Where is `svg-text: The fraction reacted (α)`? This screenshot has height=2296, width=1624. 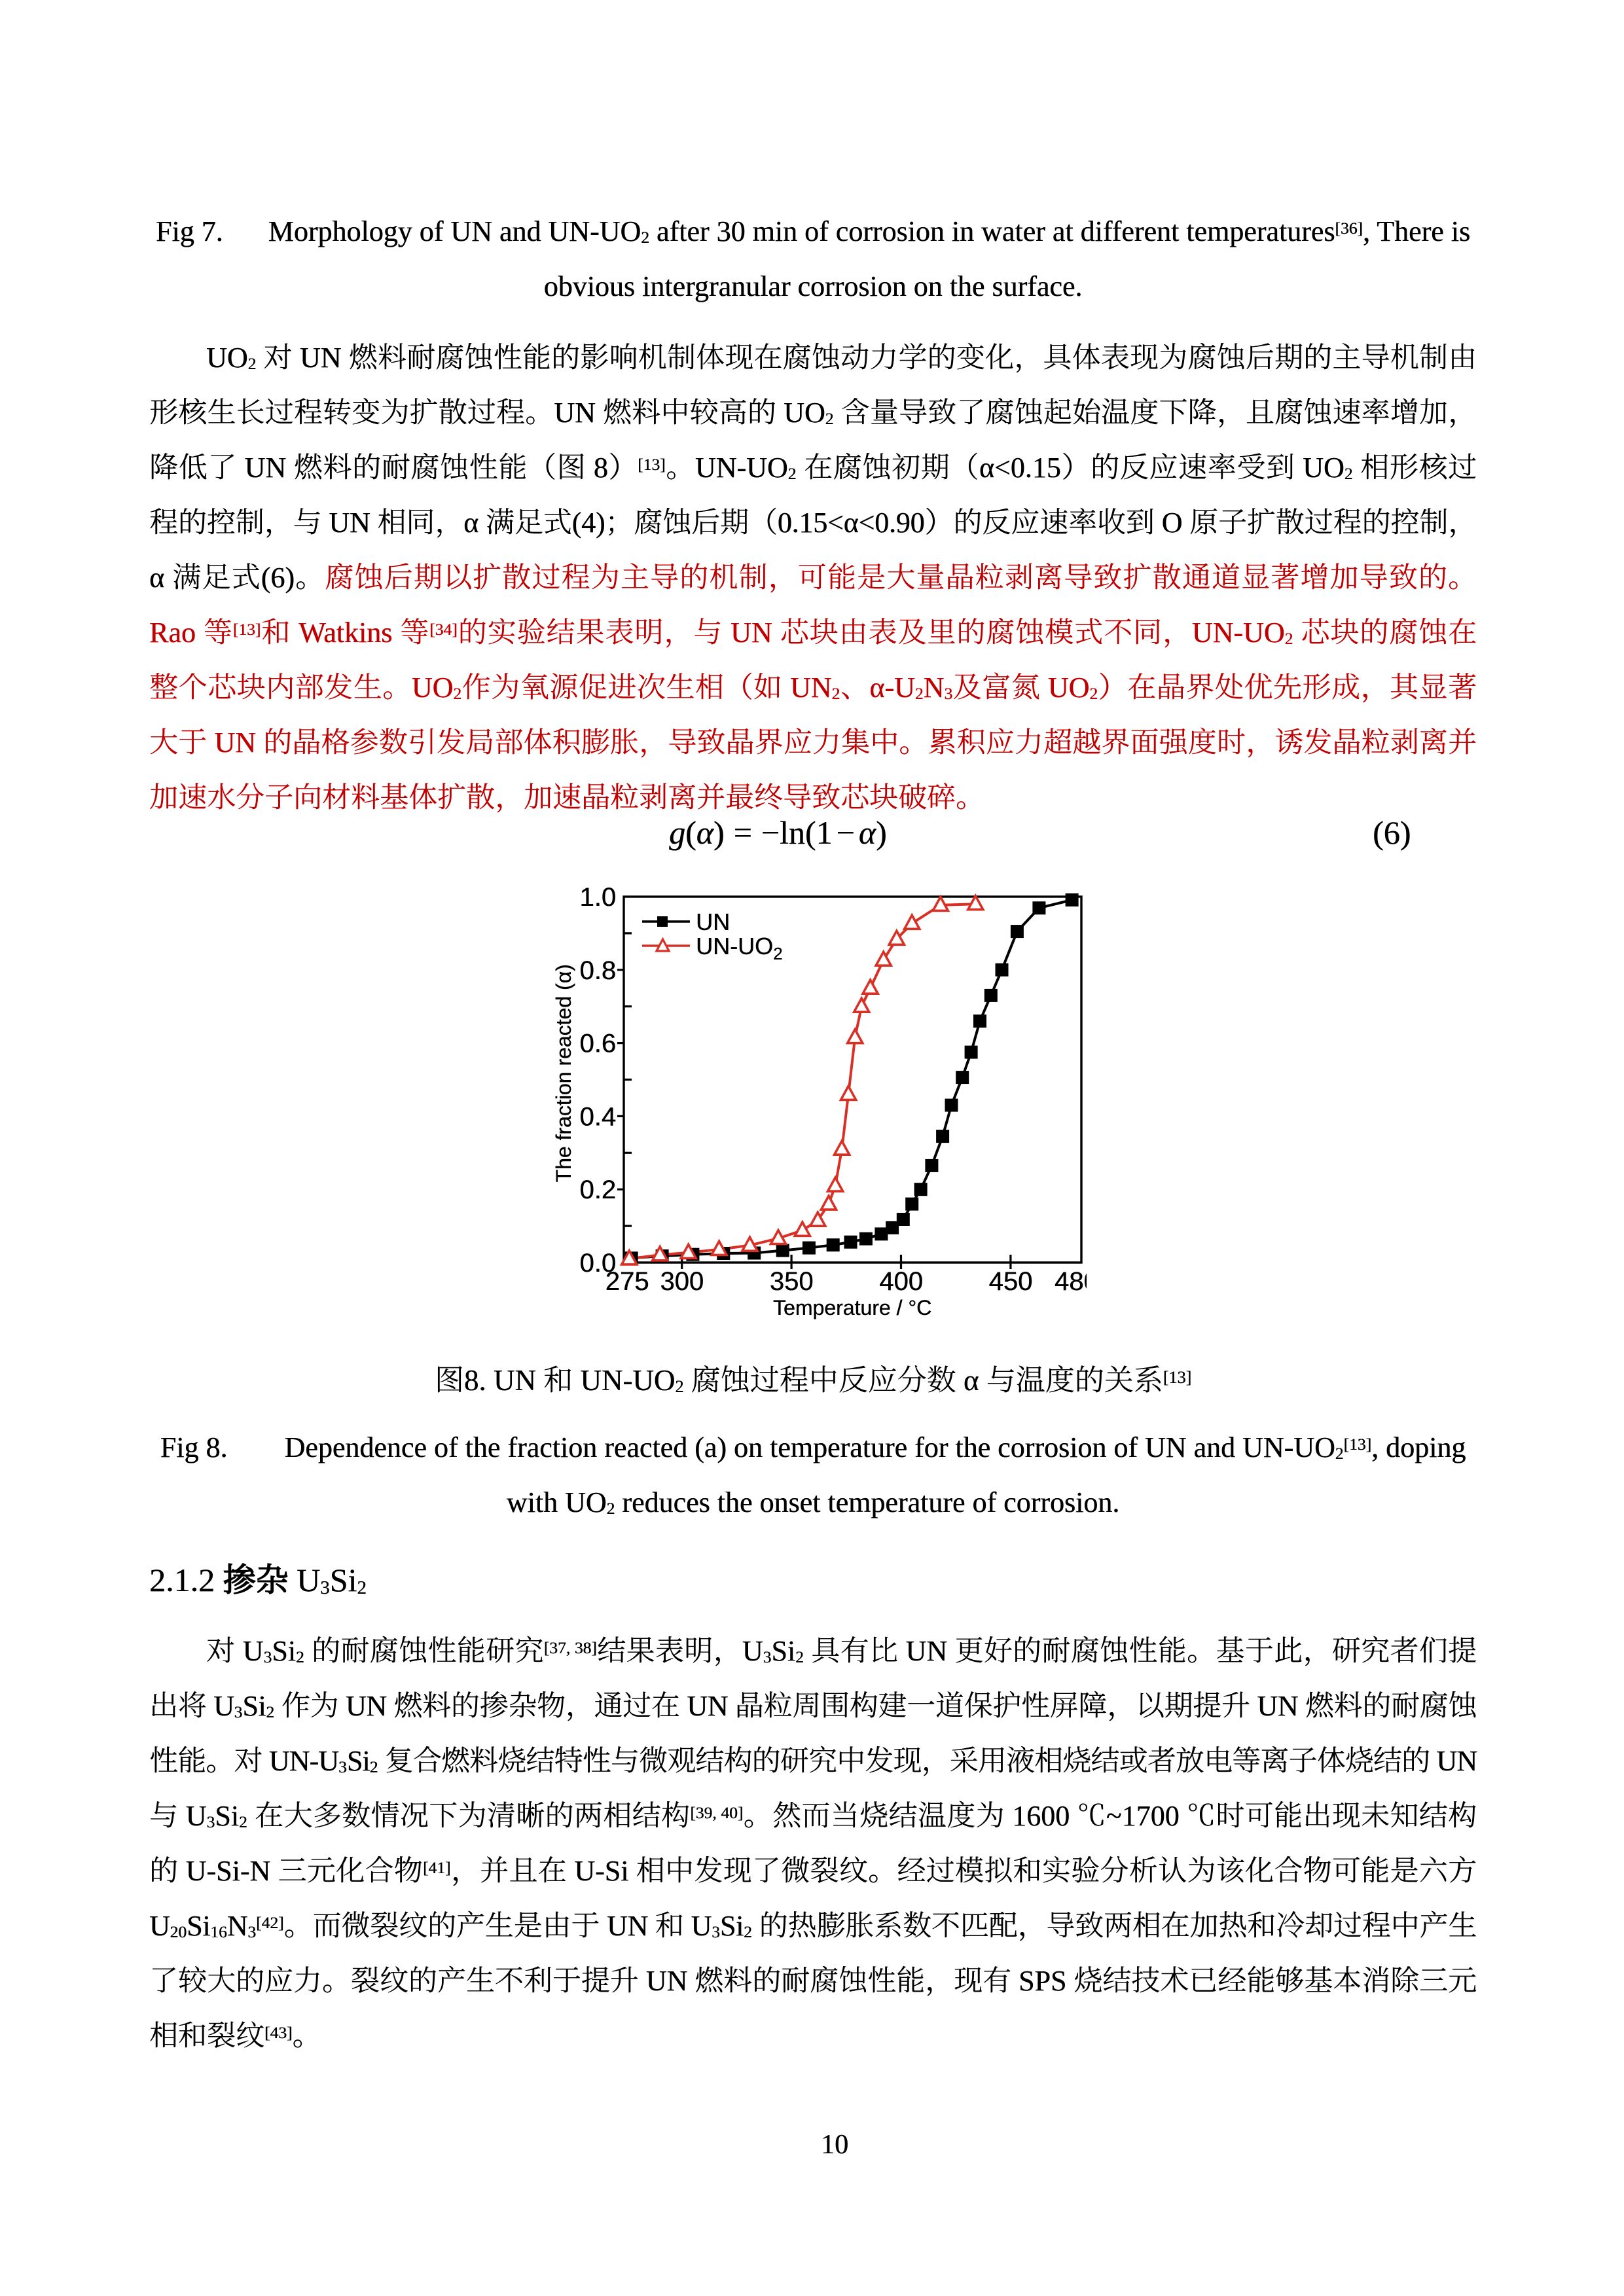
svg-text: The fraction reacted (α) is located at coordinates (563, 1073).